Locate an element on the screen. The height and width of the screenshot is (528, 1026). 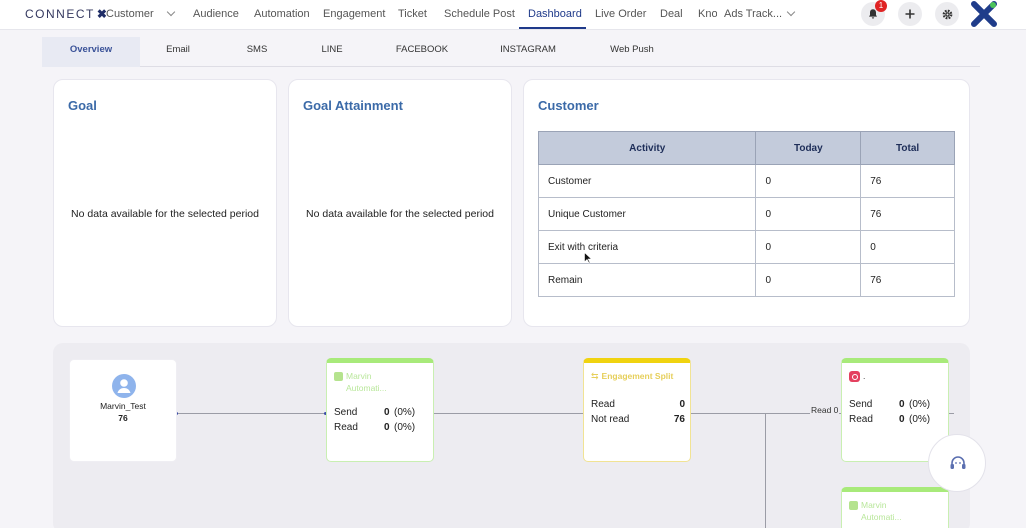
settings-button is located at coordinates (947, 14).